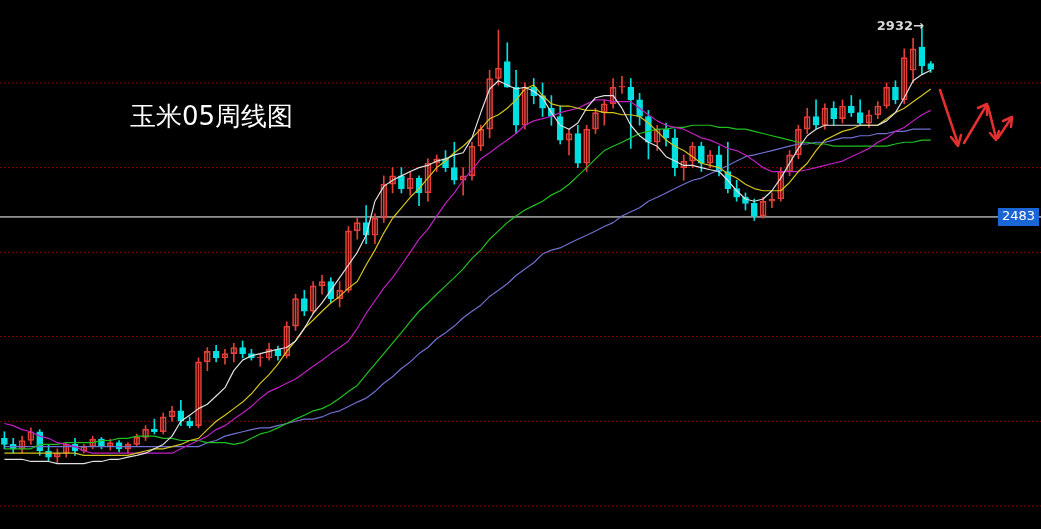 Image resolution: width=1041 pixels, height=529 pixels. Describe the element at coordinates (1018, 216) in the screenshot. I see `annotation: 2483` at that location.